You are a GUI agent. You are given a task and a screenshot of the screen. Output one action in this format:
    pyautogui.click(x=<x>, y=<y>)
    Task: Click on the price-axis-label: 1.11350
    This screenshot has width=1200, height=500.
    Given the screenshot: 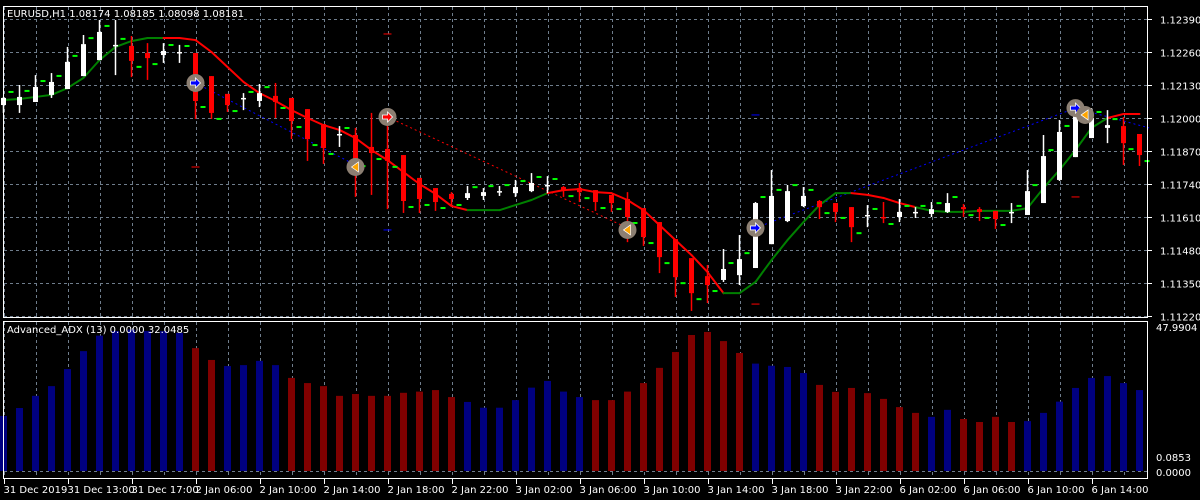 What is the action you would take?
    pyautogui.click(x=1180, y=285)
    